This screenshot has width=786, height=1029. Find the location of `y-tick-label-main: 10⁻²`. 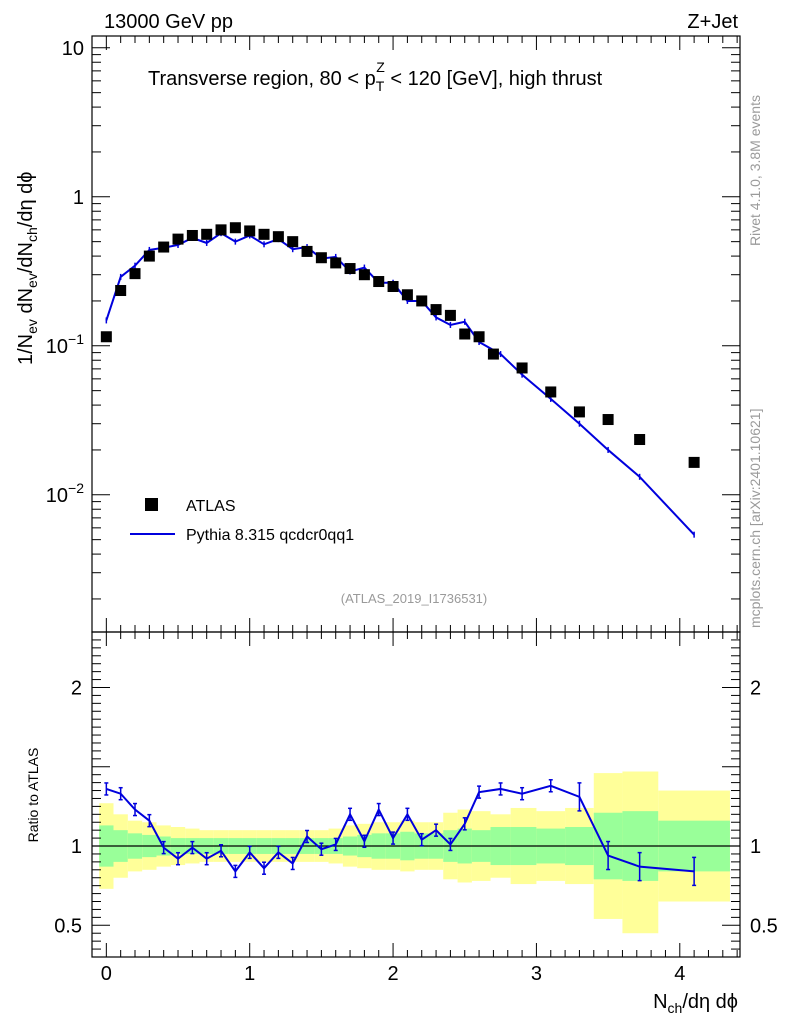

y-tick-label-main: 10⁻² is located at coordinates (65, 493).